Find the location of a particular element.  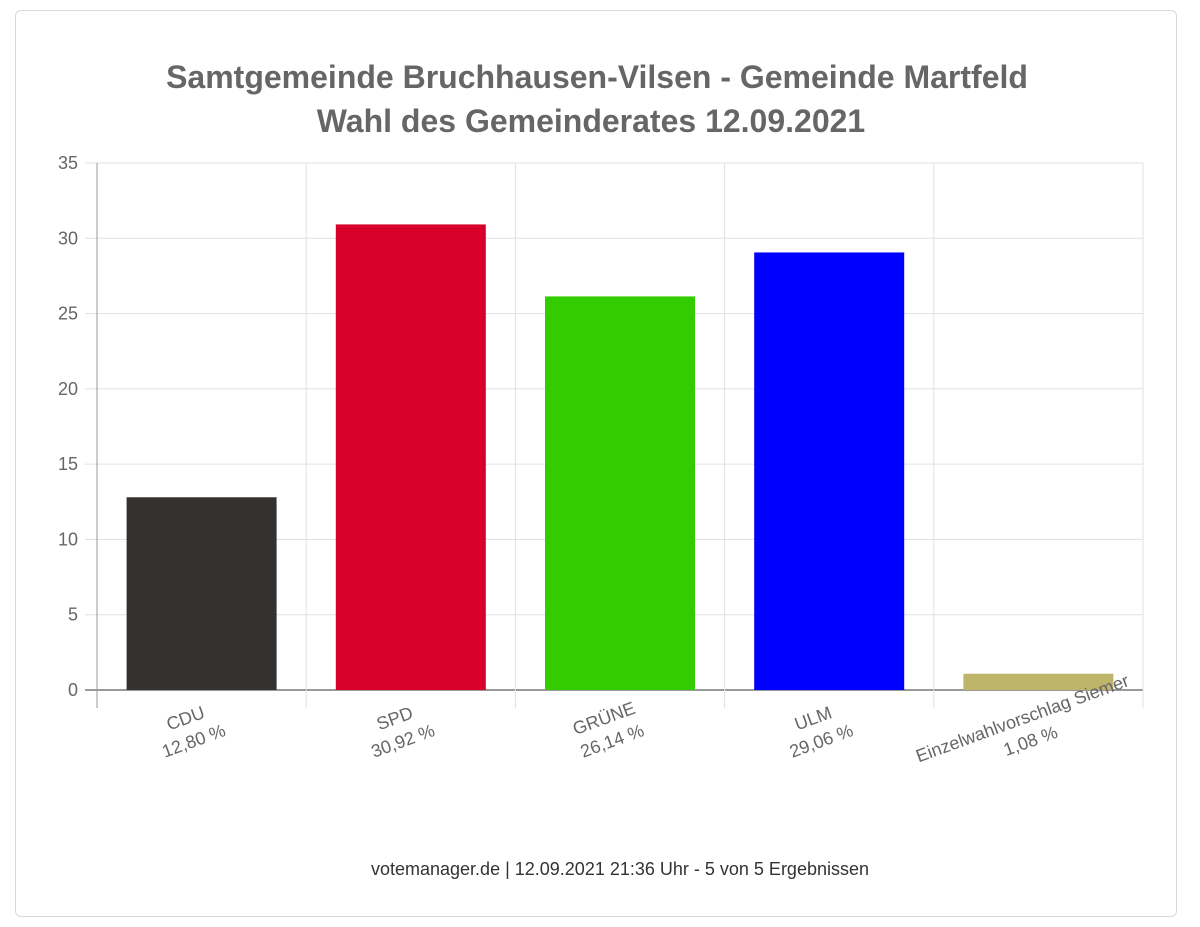

y-tick-label: 25 is located at coordinates (68, 314).